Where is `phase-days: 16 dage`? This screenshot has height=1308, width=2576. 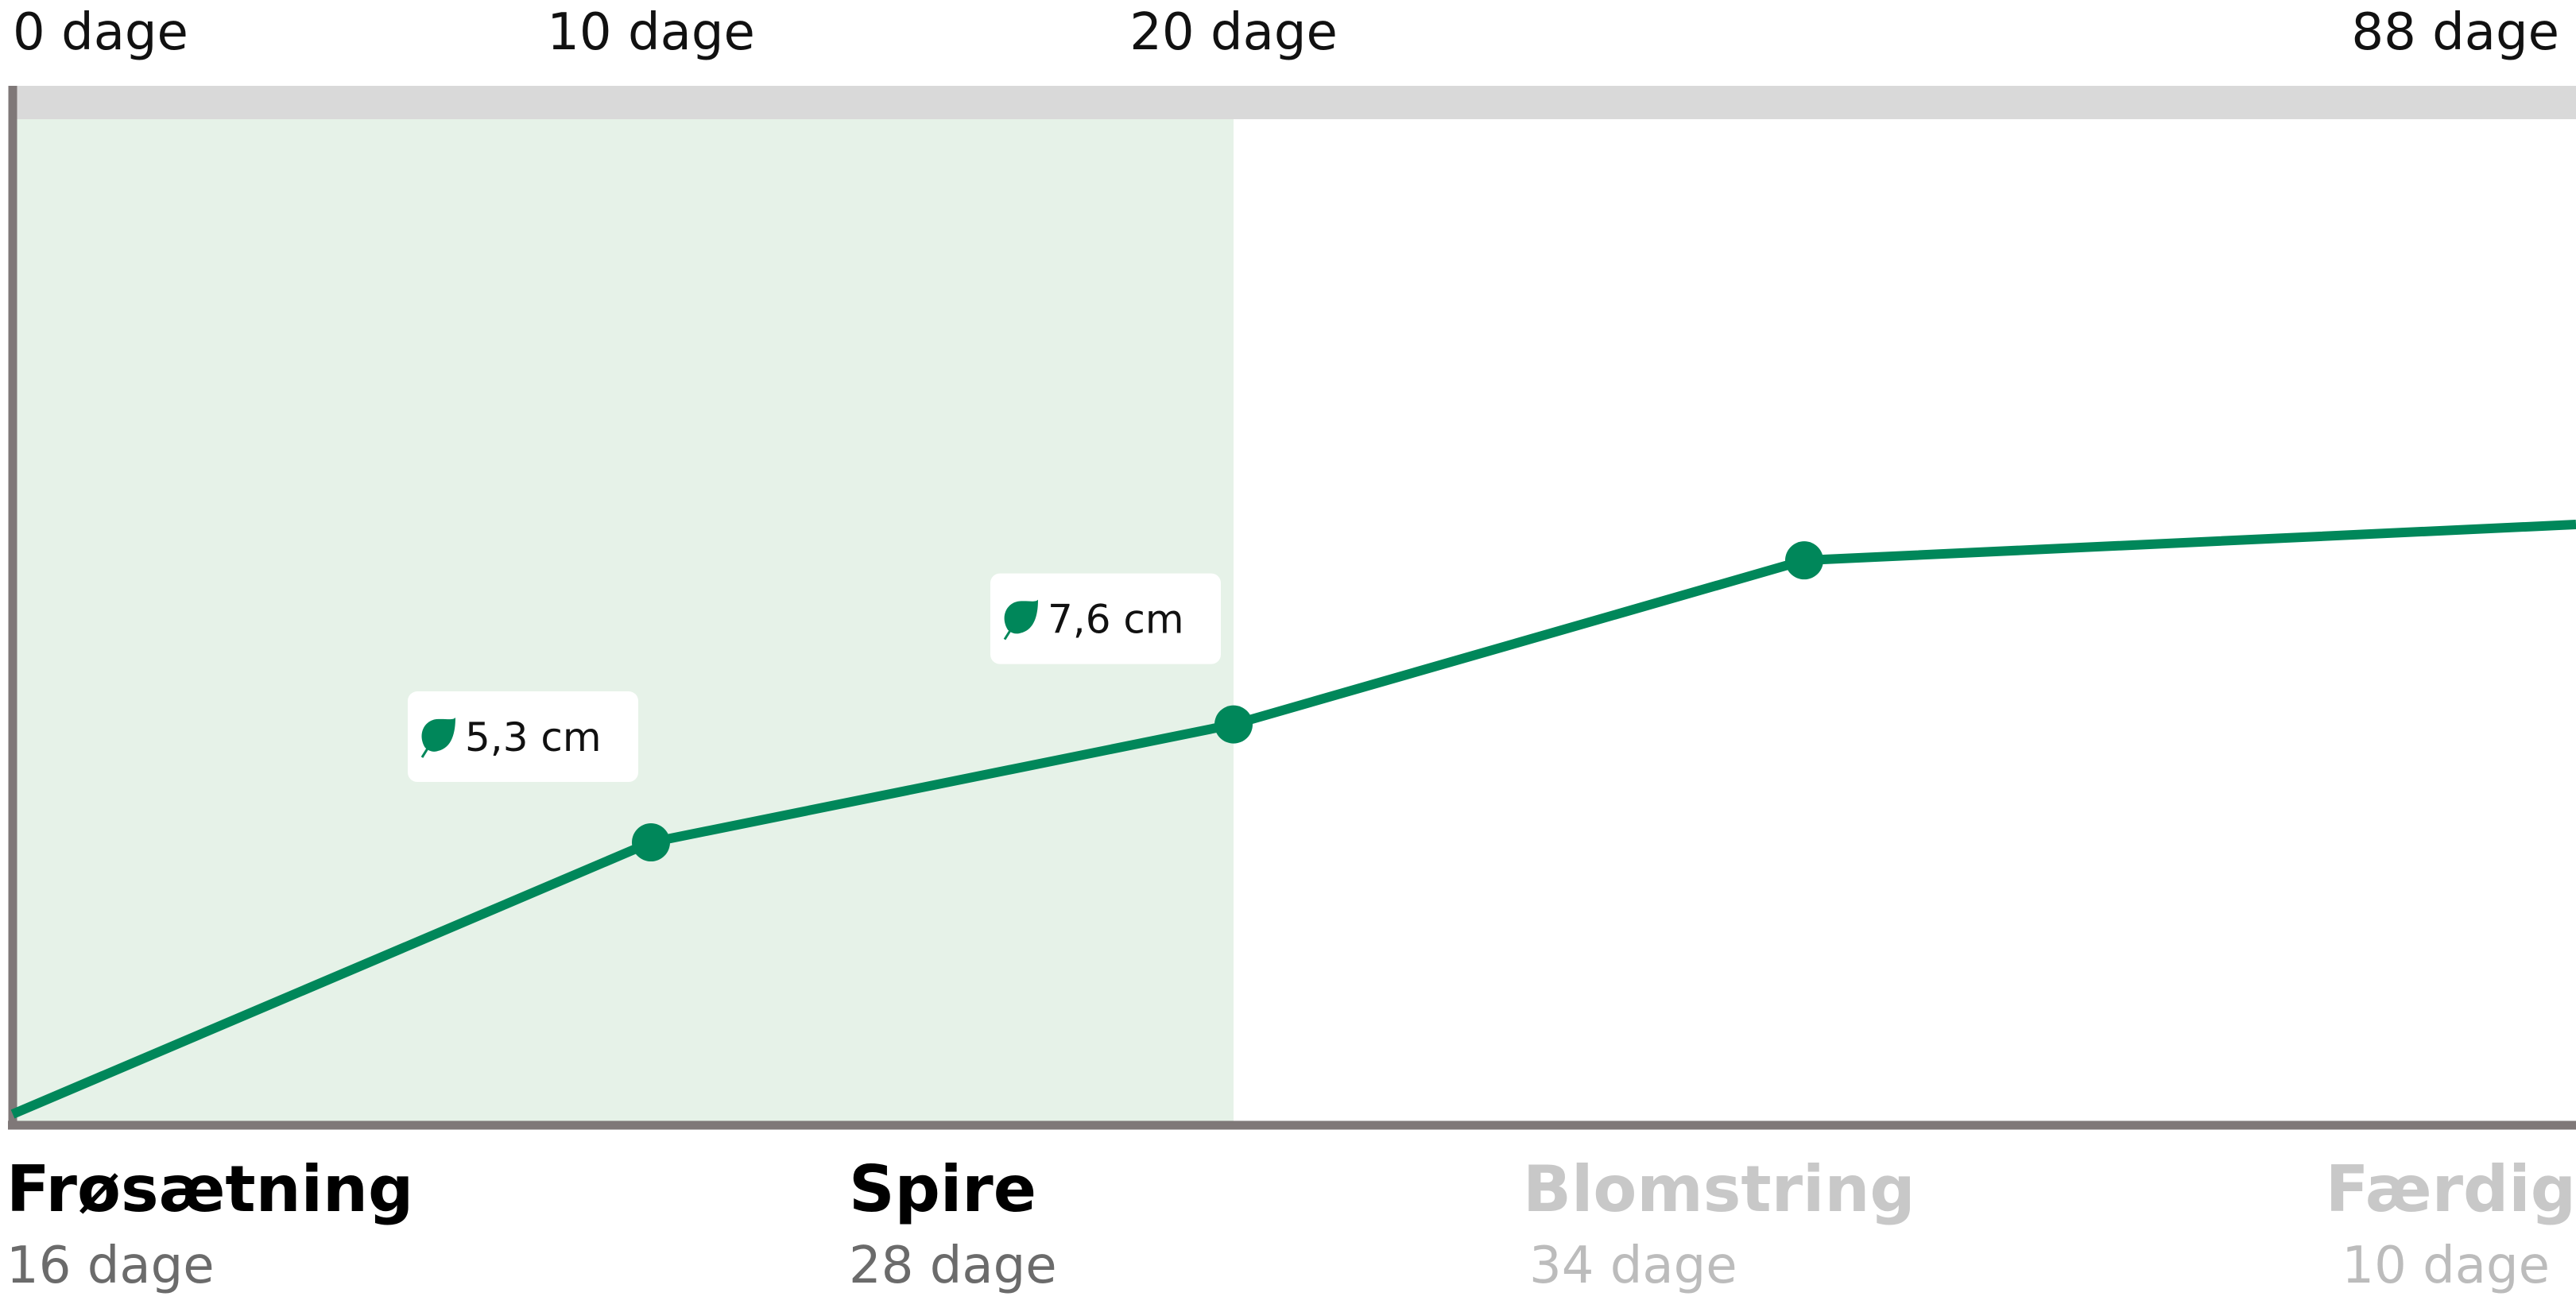
phase-days: 16 dage is located at coordinates (111, 1265).